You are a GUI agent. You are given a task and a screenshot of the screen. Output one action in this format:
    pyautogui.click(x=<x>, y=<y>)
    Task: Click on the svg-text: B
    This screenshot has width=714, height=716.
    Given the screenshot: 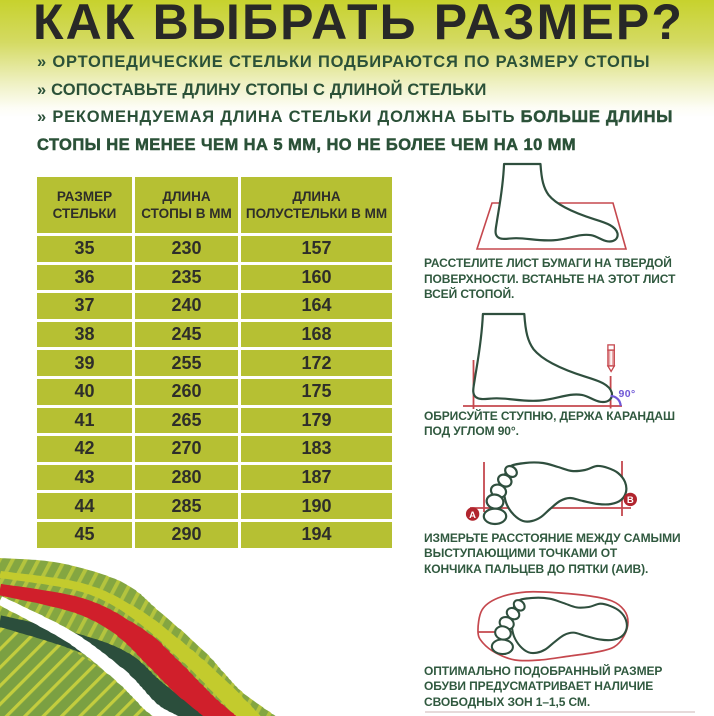 What is the action you would take?
    pyautogui.click(x=630, y=500)
    